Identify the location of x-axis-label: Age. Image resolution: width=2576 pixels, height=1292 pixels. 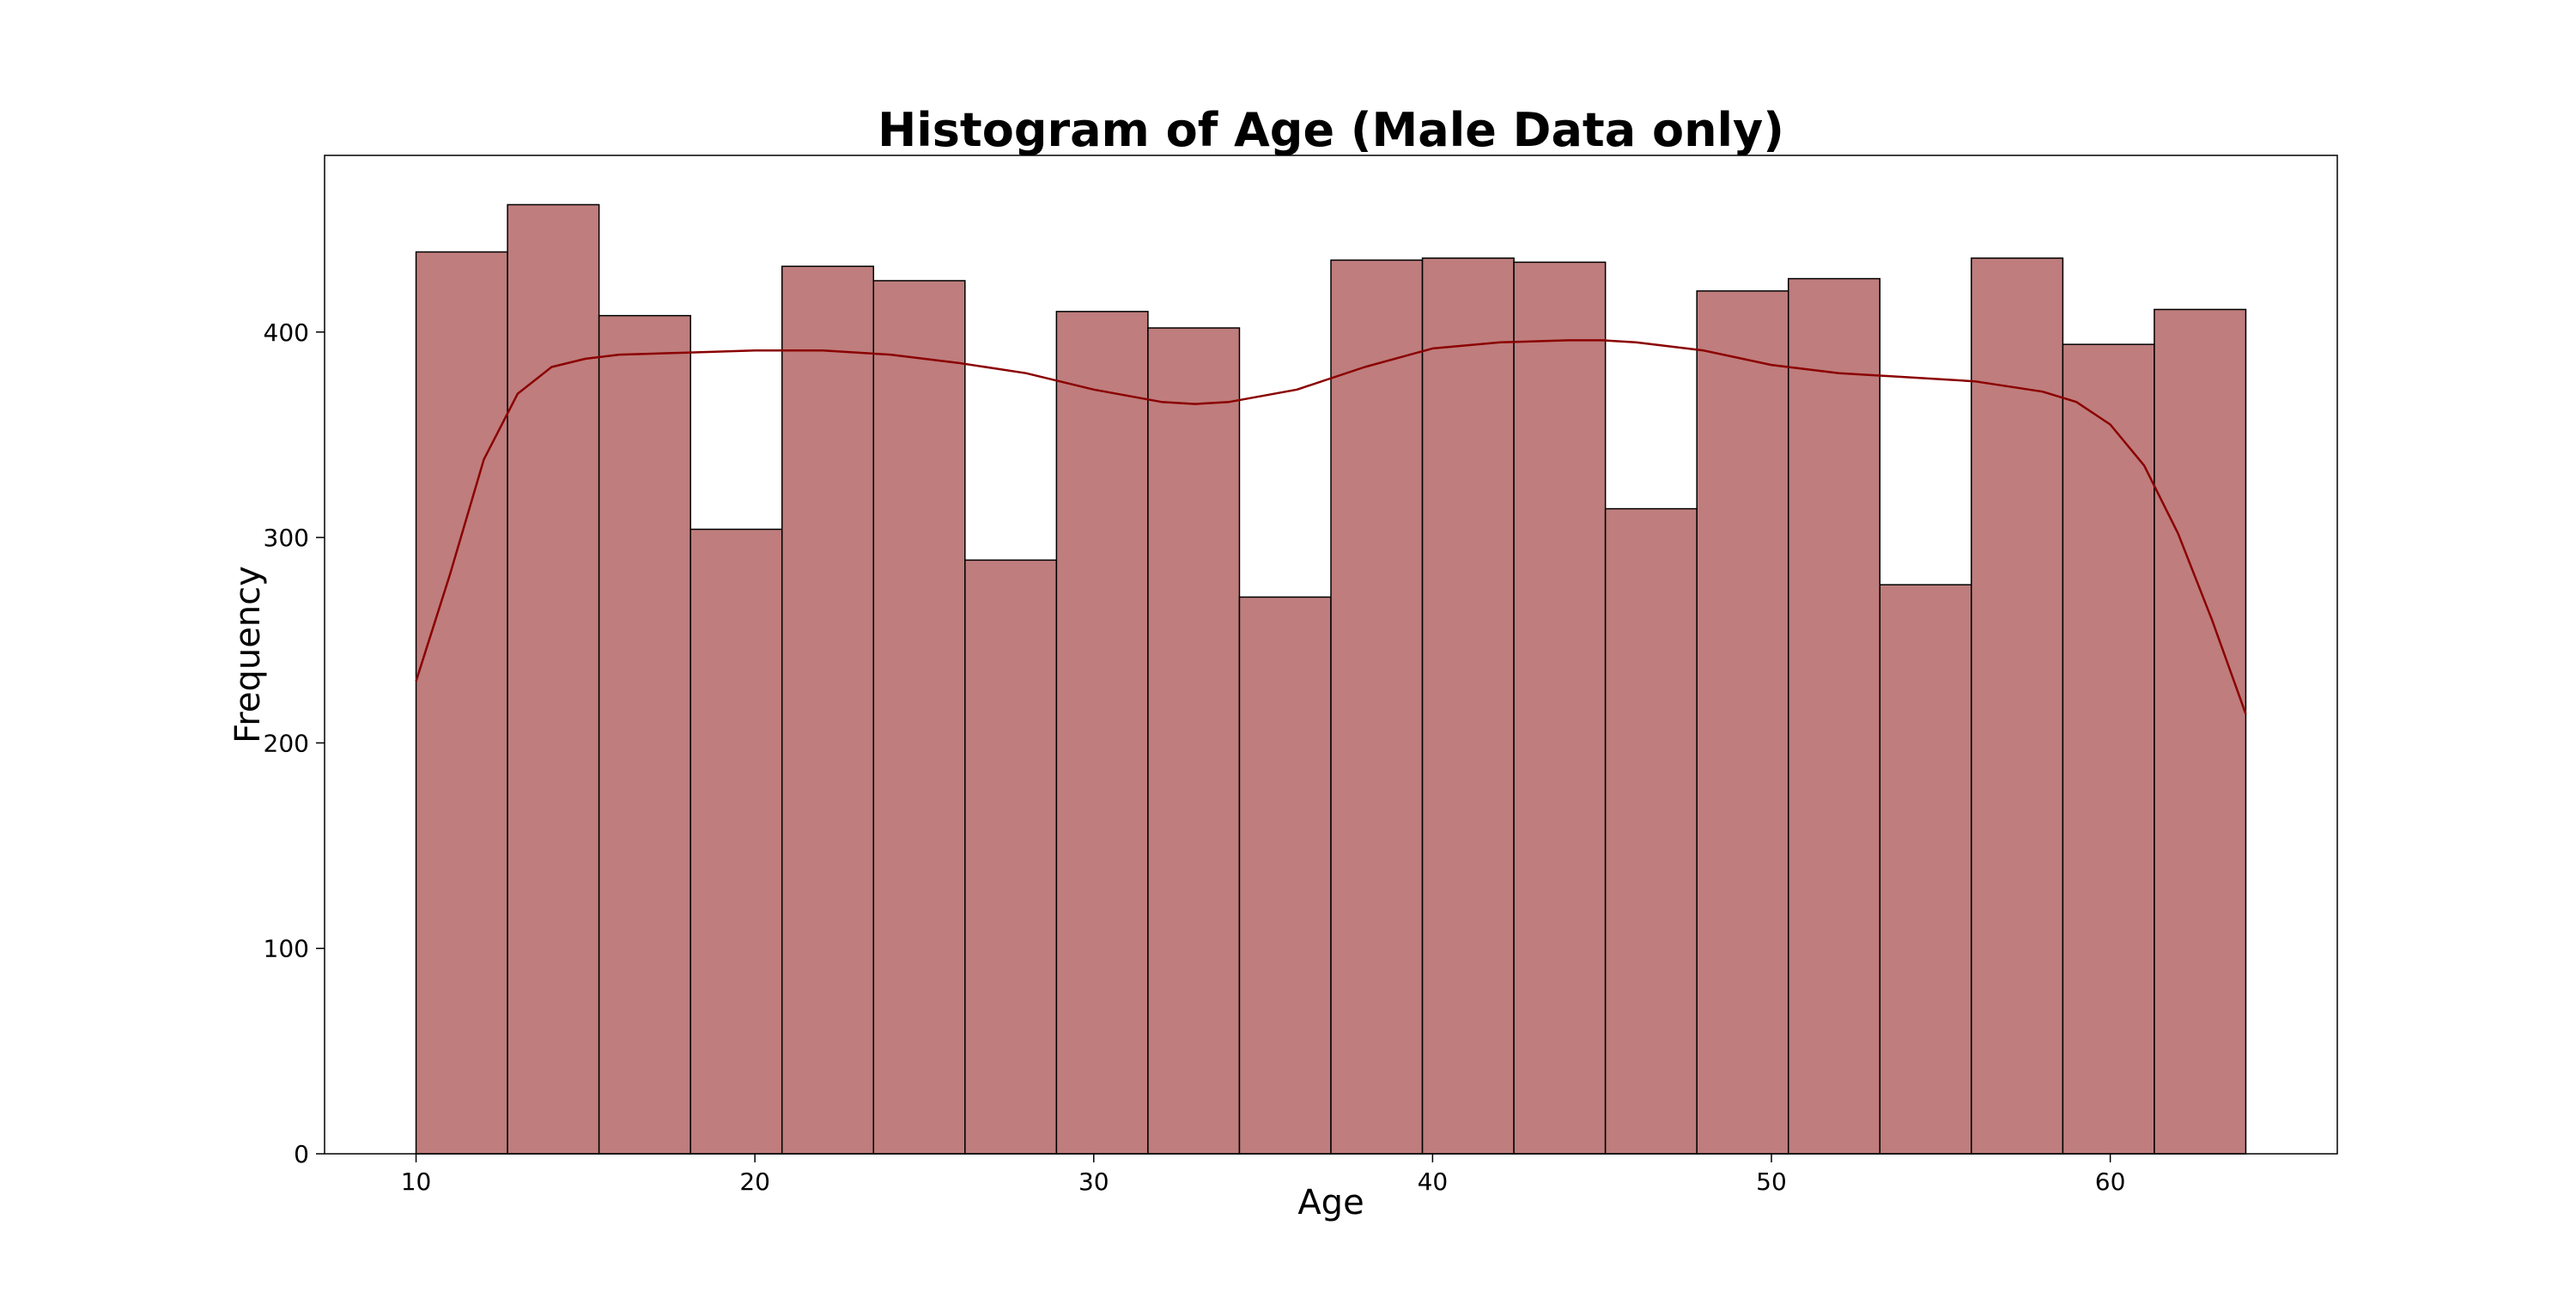
(1330, 1202).